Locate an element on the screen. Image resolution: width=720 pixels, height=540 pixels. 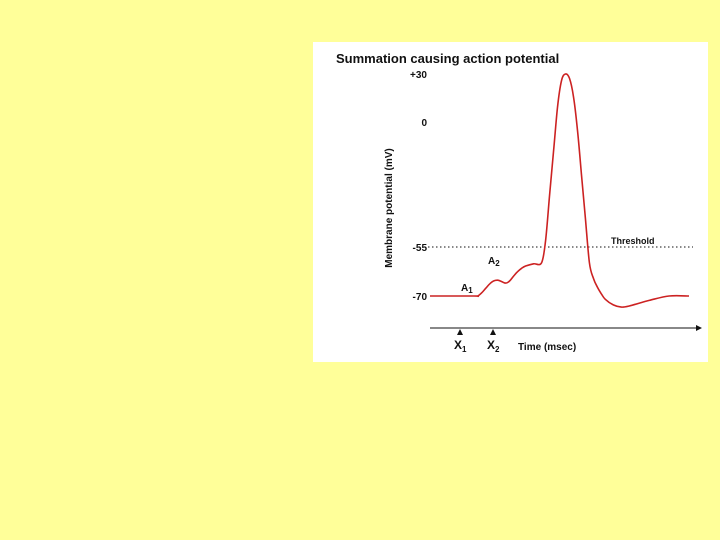
y-axis-title: Membrane potential (mV) is located at coordinates (389, 207).